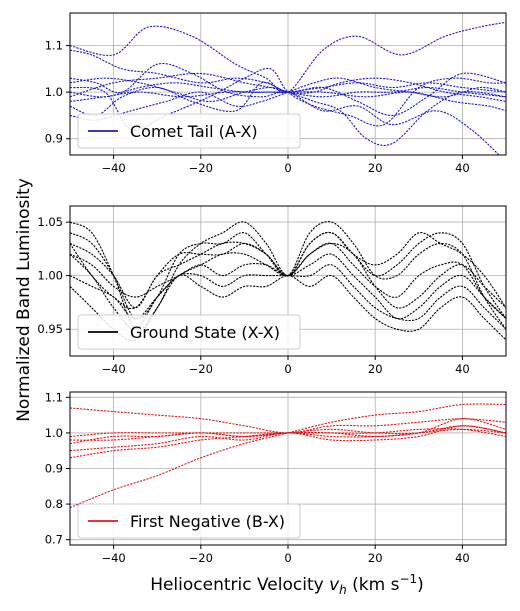  I want to click on comet-tail-ytick-label: 1.0, so click(54, 92).